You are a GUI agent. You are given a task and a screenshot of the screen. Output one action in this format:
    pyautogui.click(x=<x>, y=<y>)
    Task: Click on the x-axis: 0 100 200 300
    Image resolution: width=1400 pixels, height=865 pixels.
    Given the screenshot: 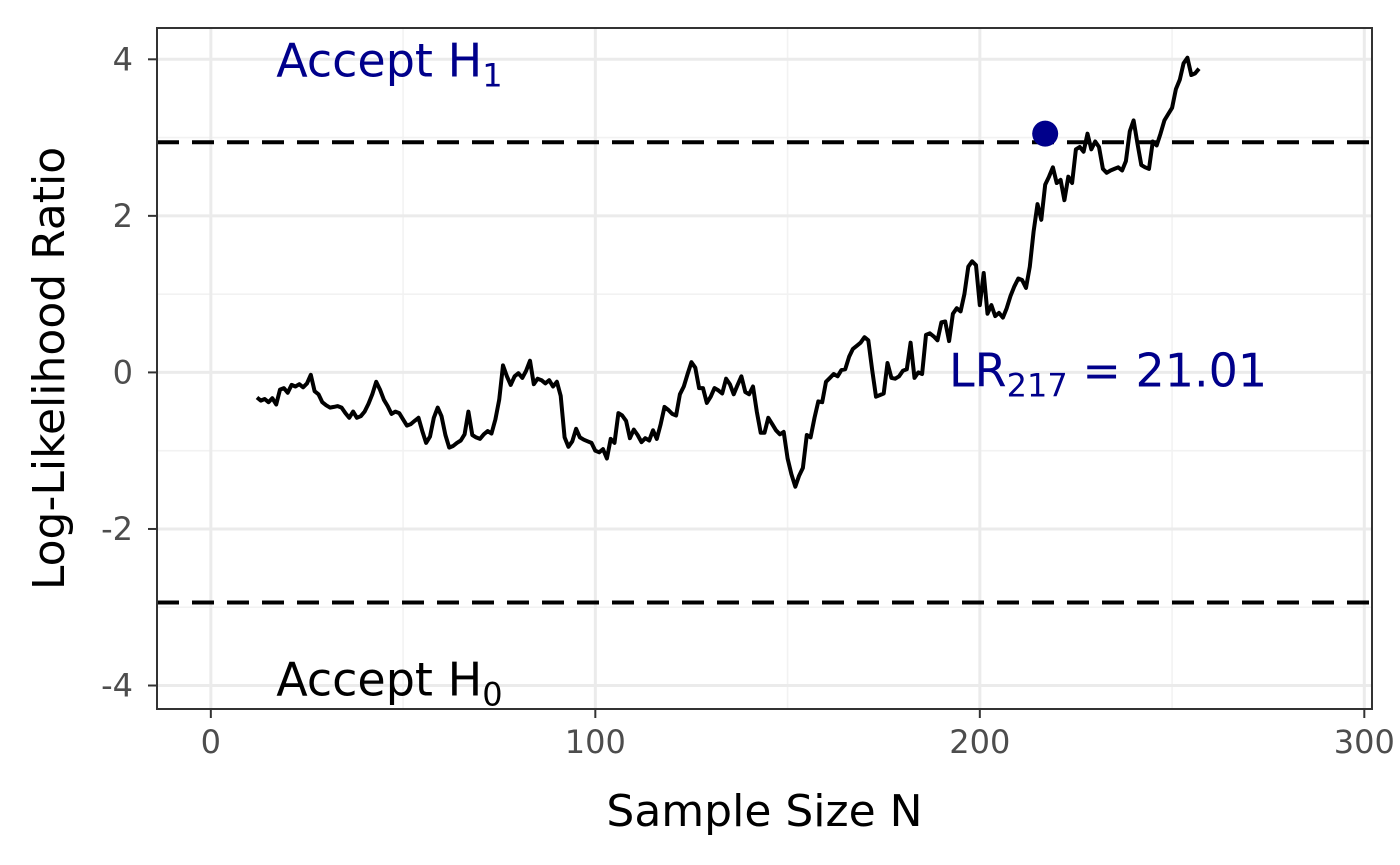 What is the action you would take?
    pyautogui.click(x=798, y=735)
    